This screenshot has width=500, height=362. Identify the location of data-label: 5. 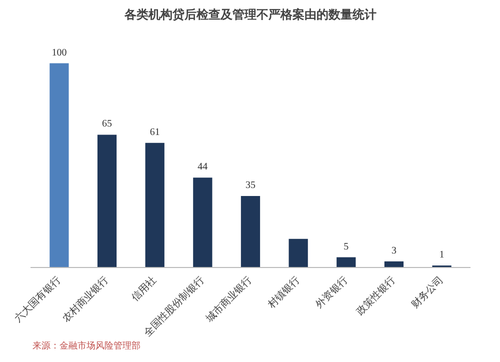
(346, 246).